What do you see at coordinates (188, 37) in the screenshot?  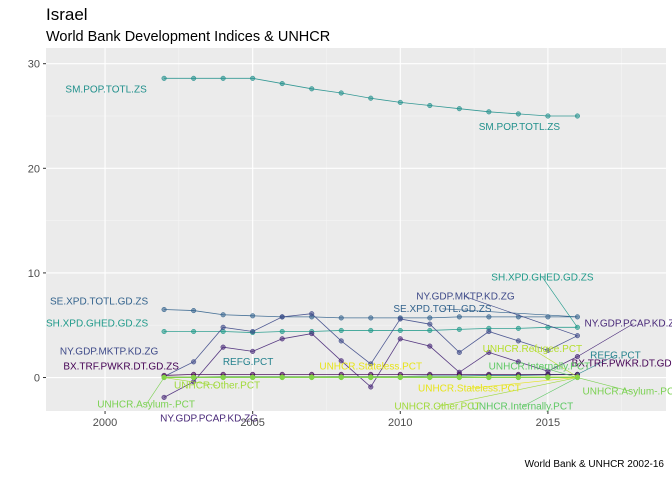 I see `chart-subtitle: World Bank Development Indices & UNHCR` at bounding box center [188, 37].